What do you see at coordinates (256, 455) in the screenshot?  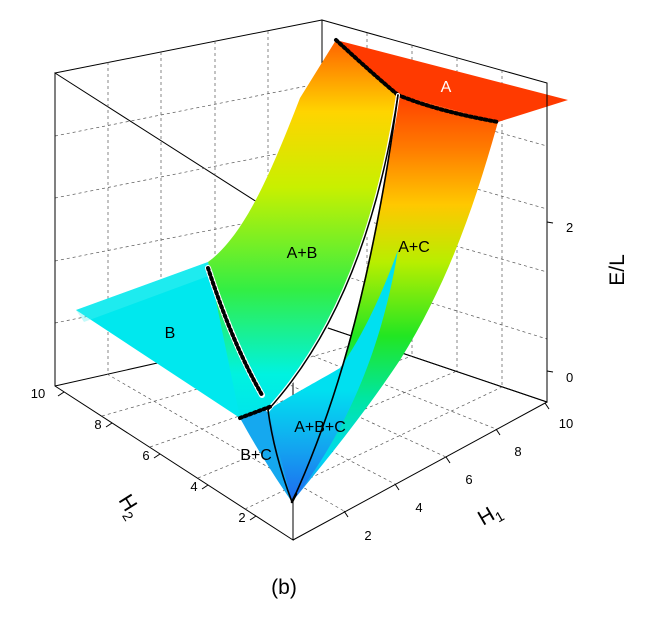 I see `region-label-bc: B+C` at bounding box center [256, 455].